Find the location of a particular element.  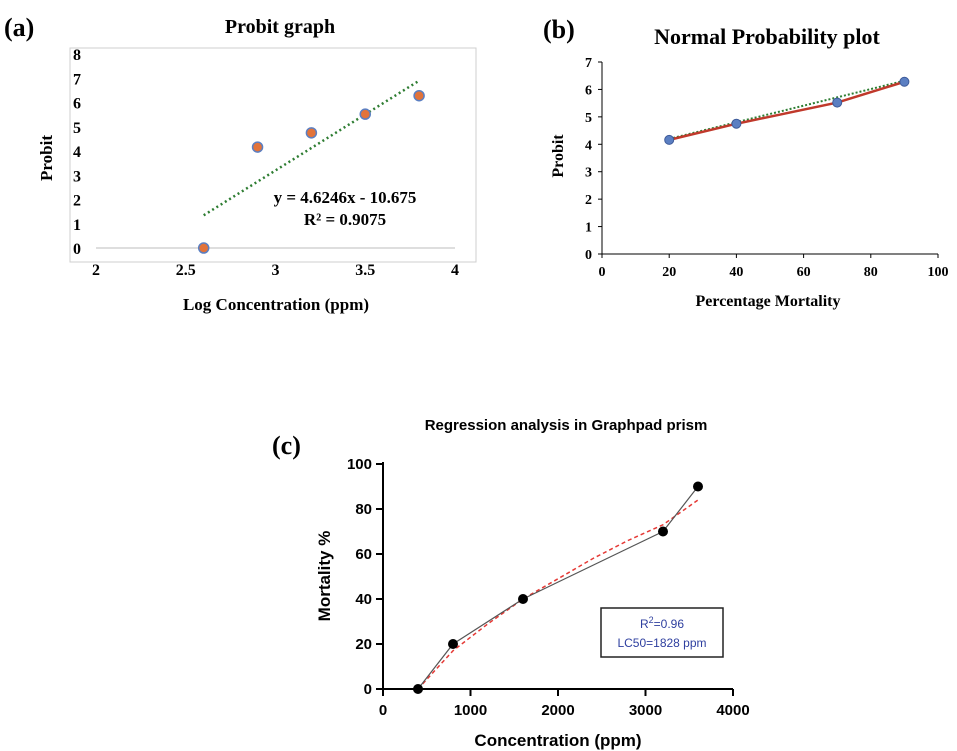

panel-c-x-ticks: 0 1000 2000 3000 4000 is located at coordinates (564, 704).